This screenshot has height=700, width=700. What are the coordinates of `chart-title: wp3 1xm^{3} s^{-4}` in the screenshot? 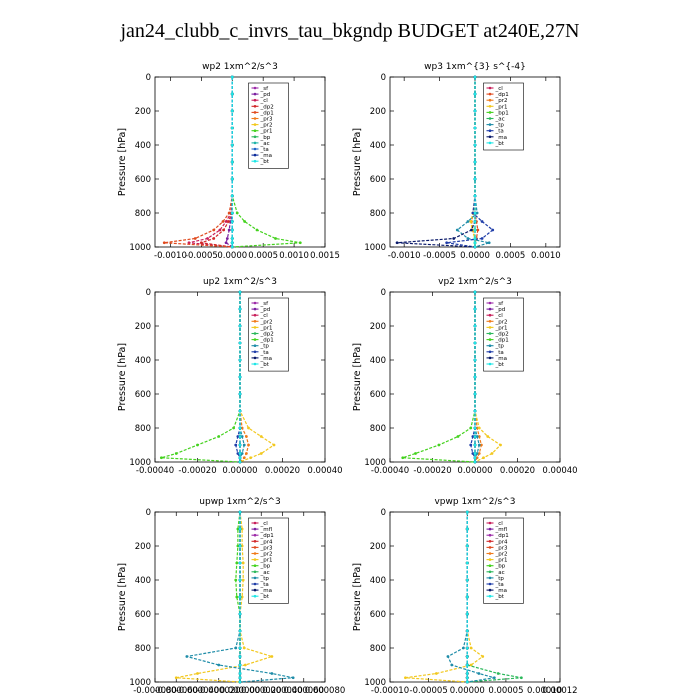 It's located at (475, 67).